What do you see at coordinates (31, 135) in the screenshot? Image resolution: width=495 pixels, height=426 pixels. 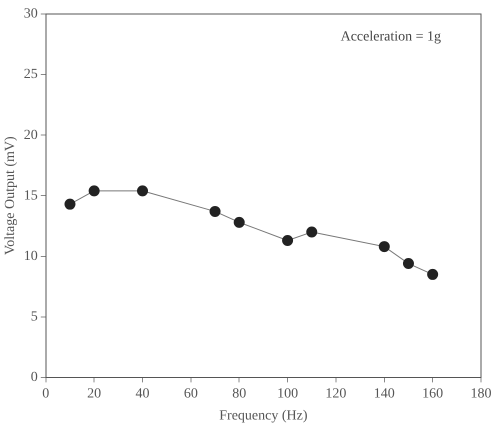 I see `y-tick-label: 20` at bounding box center [31, 135].